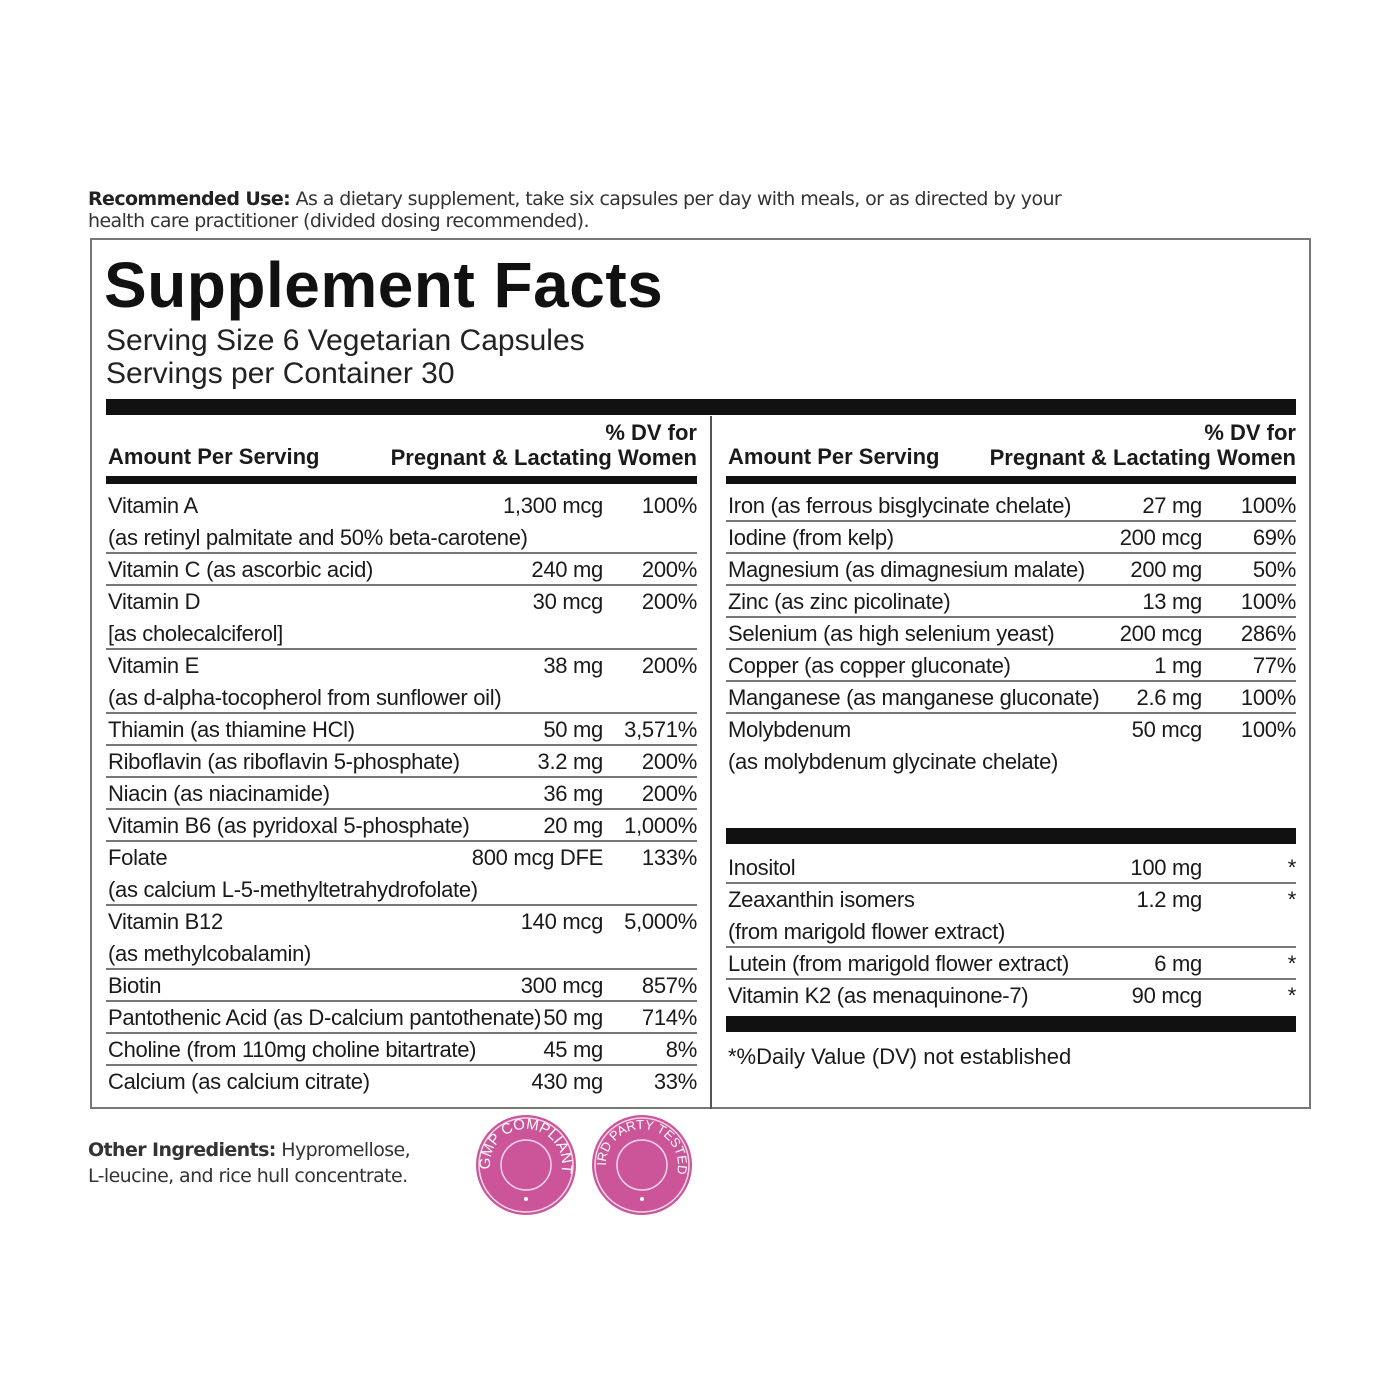 This screenshot has height=1400, width=1400. Describe the element at coordinates (1169, 697) in the screenshot. I see `nutrient-amount: 2.6 mg` at that location.